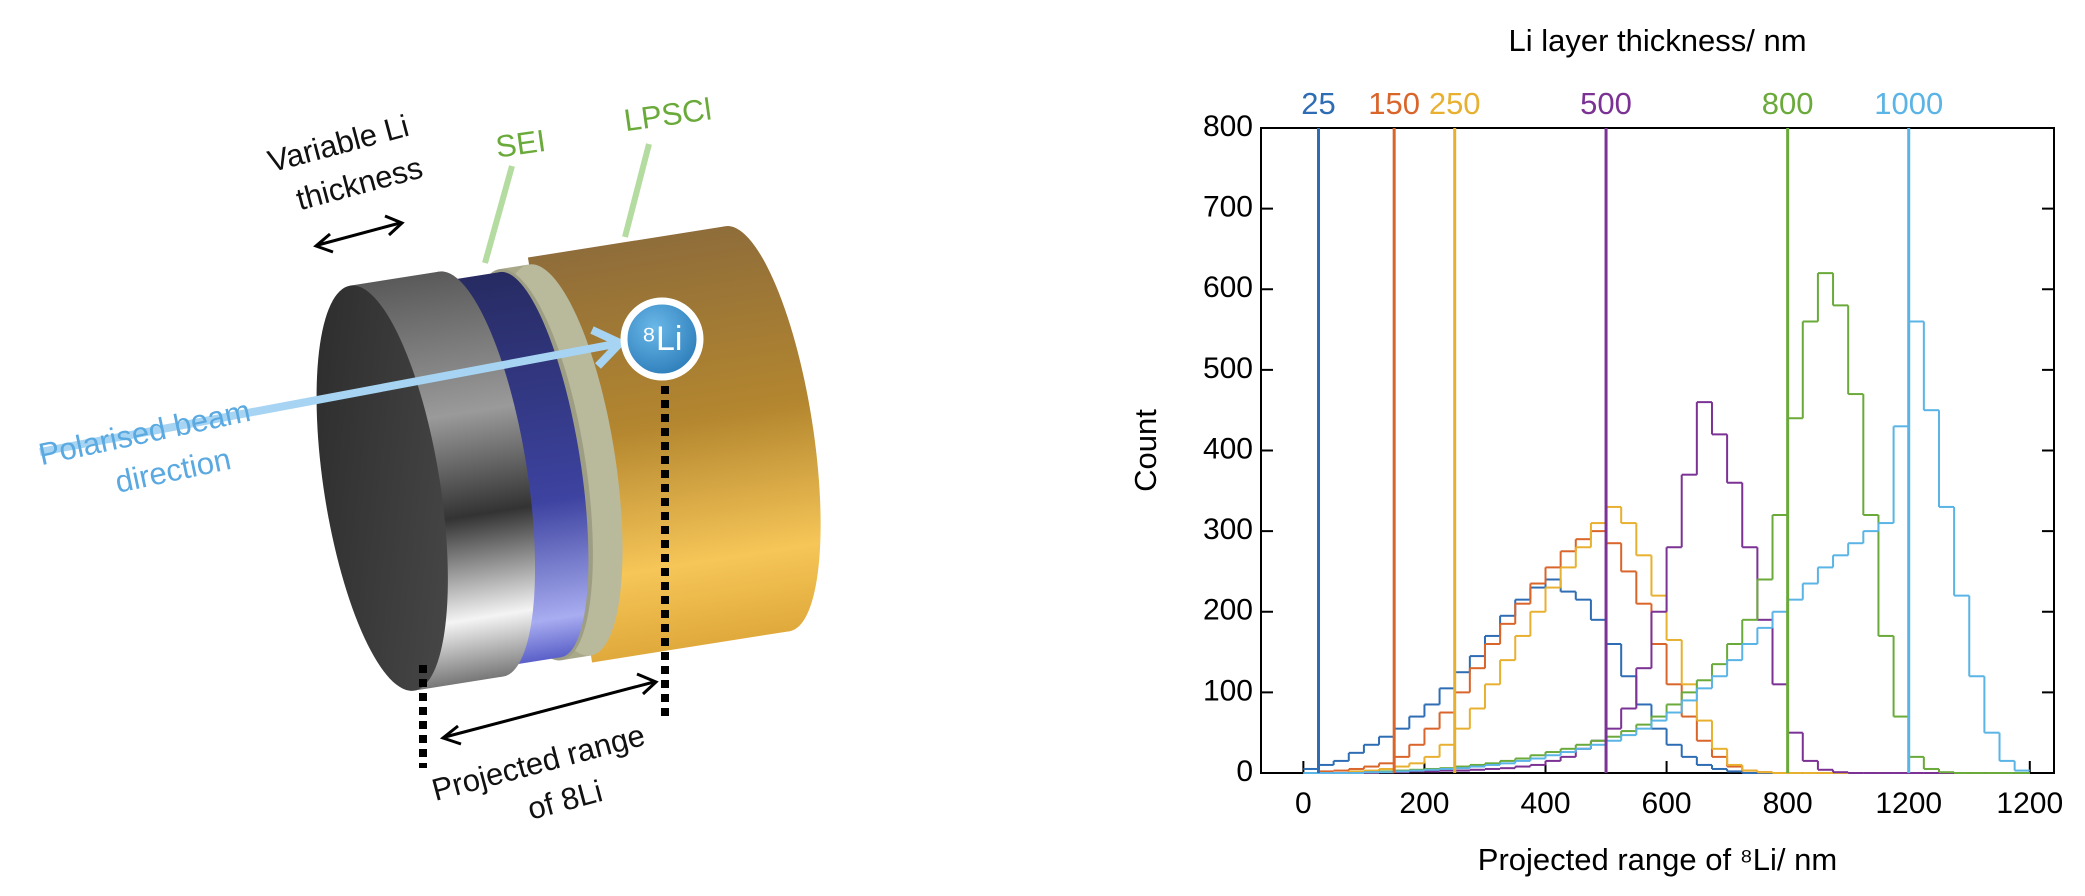 The image size is (2085, 896). I want to click on y-tick-label: 500, so click(1228, 368).